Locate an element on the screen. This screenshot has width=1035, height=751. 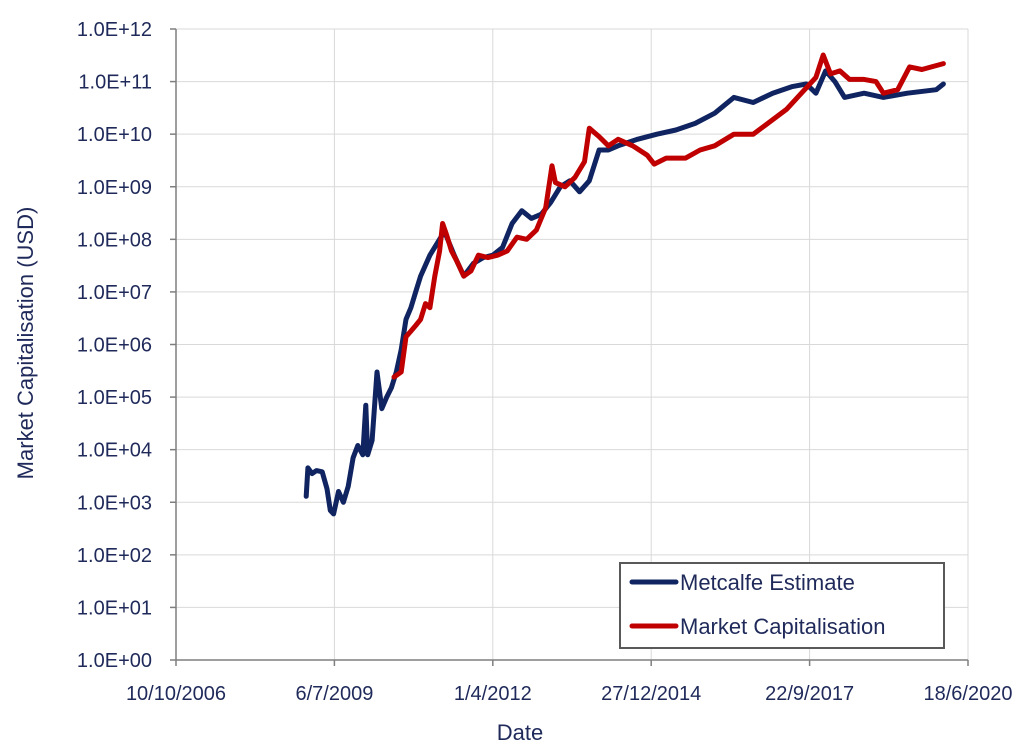
legend-label-metcalfe: Metcalfe Estimate is located at coordinates (767, 582).